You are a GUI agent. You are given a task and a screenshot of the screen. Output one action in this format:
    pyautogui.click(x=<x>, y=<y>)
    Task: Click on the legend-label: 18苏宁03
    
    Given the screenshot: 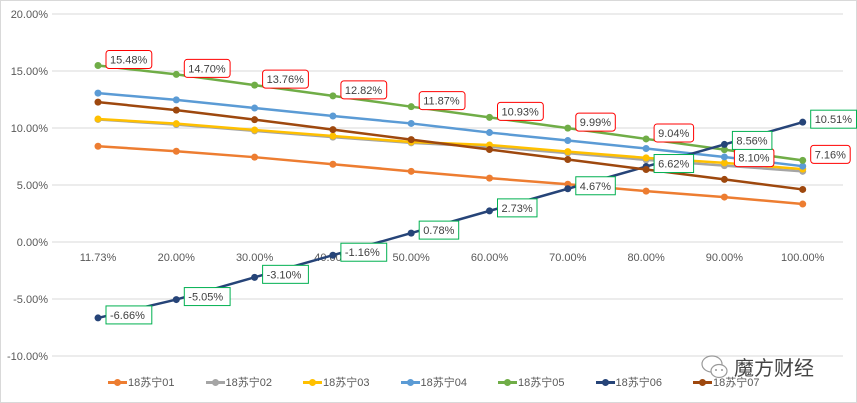 What is the action you would take?
    pyautogui.click(x=346, y=383)
    